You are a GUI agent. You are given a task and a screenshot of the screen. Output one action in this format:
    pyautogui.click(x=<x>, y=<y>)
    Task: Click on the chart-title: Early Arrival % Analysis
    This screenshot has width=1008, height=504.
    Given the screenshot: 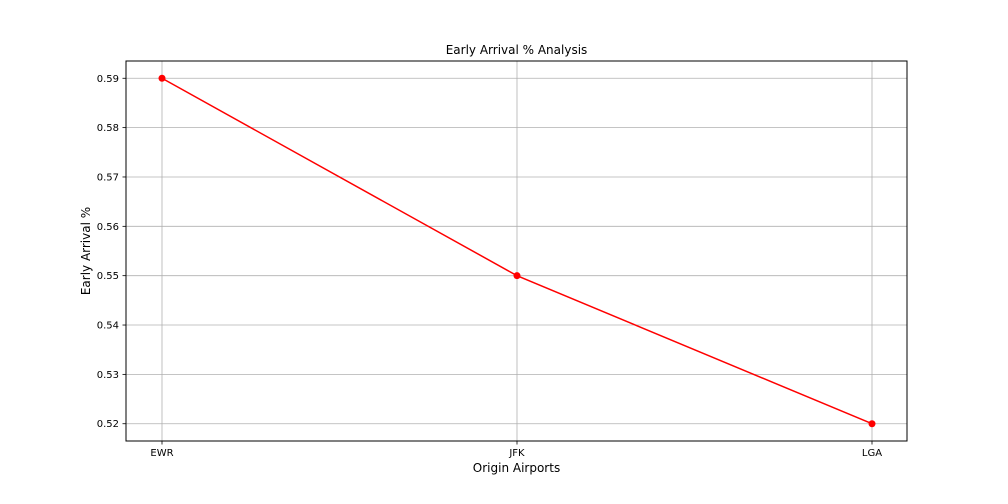 What is the action you would take?
    pyautogui.click(x=517, y=50)
    